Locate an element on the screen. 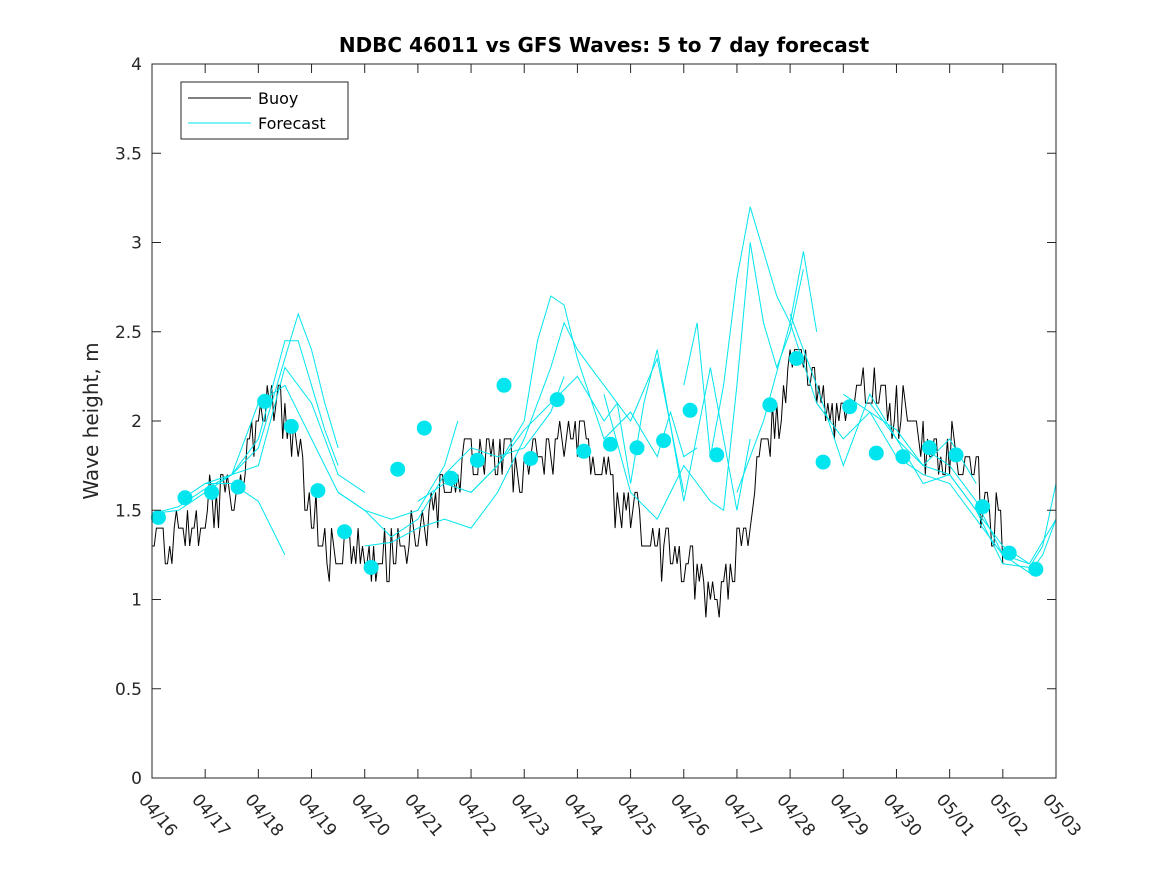 The image size is (1167, 875). legend-box is located at coordinates (264, 110).